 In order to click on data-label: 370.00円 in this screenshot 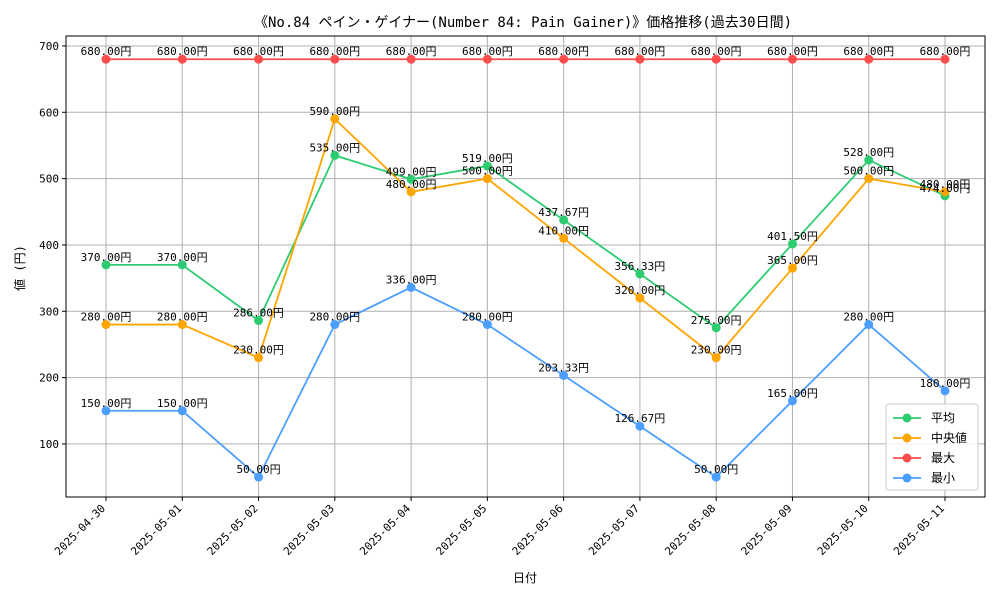, I will do `click(106, 257)`.